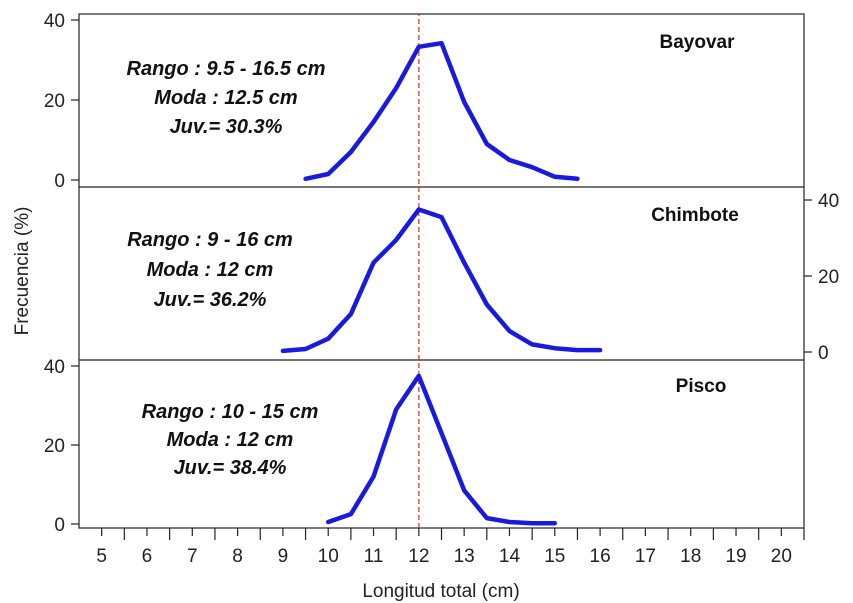 This screenshot has width=853, height=603. Describe the element at coordinates (554, 556) in the screenshot. I see `x-tick-label-15: 15` at that location.